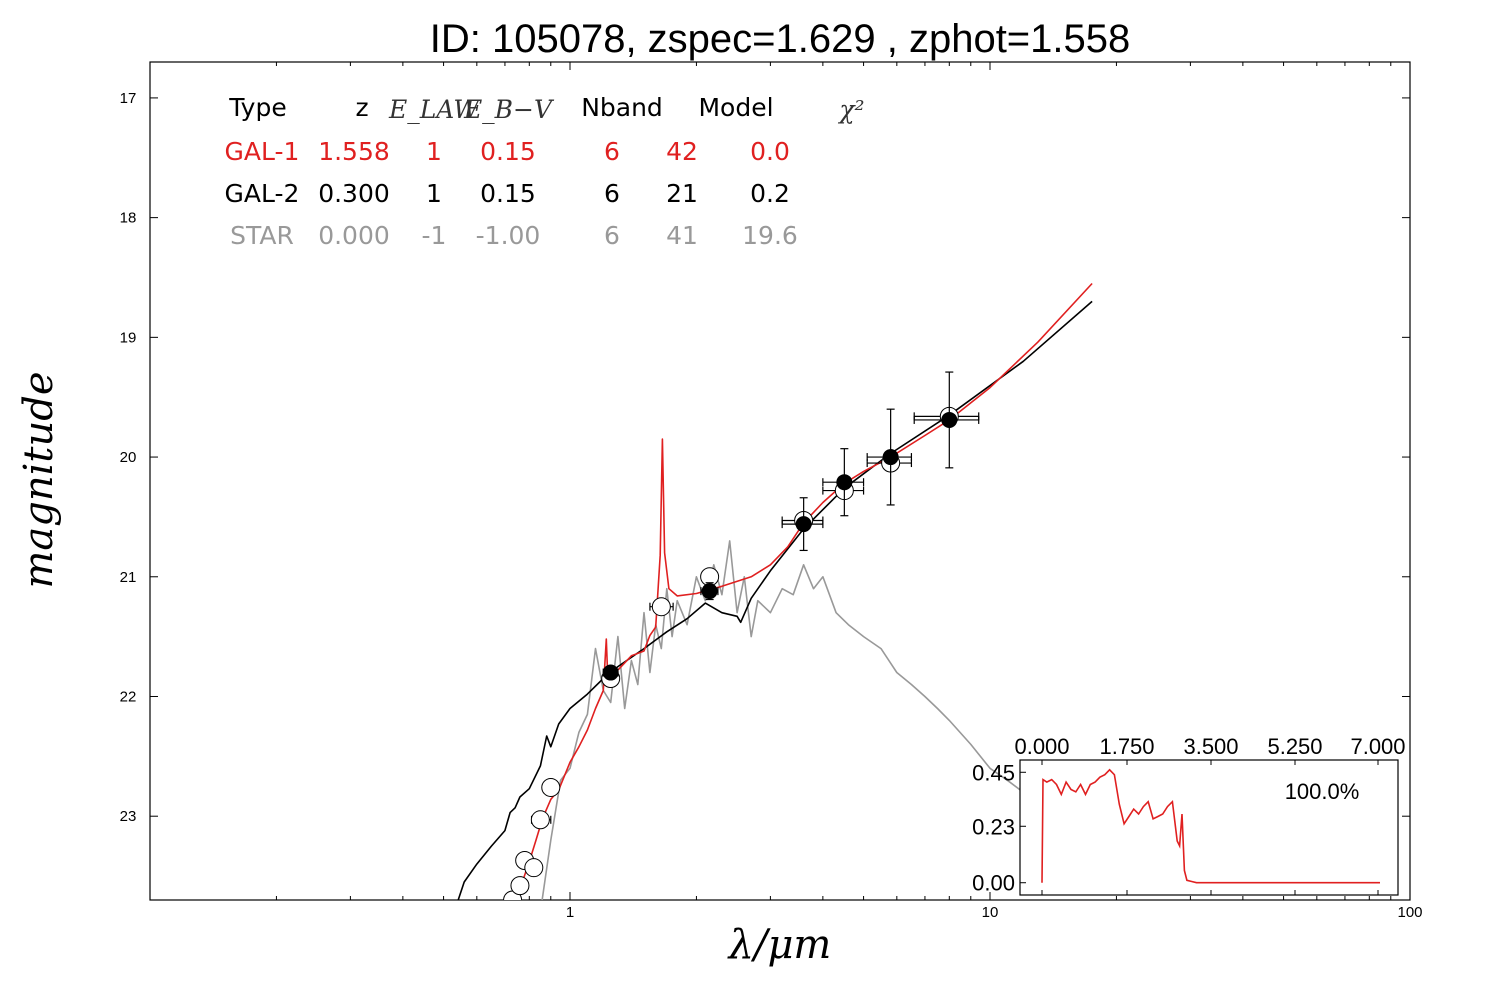 The height and width of the screenshot is (1000, 1500). Describe the element at coordinates (354, 235) in the screenshot. I see `table-cell: 0.000` at that location.